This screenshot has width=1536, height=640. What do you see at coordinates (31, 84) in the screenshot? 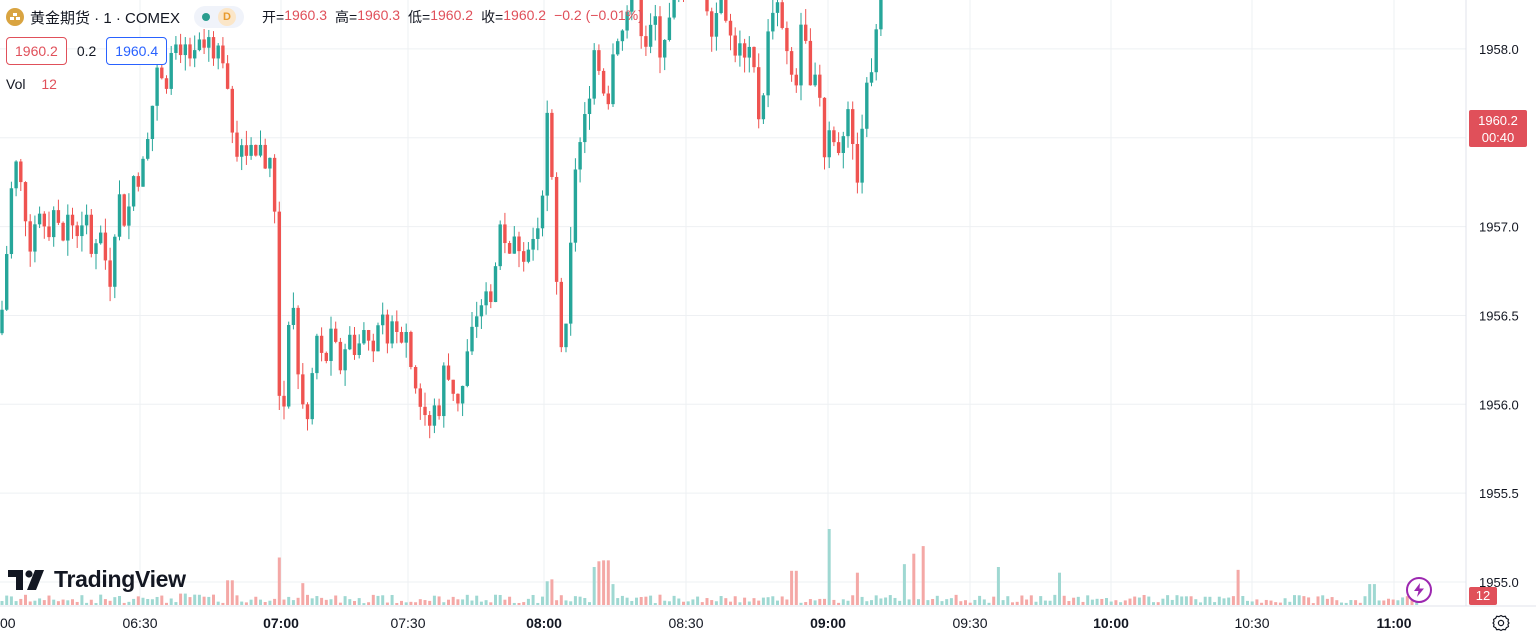
I see `volume-legend: Vol 12` at bounding box center [31, 84].